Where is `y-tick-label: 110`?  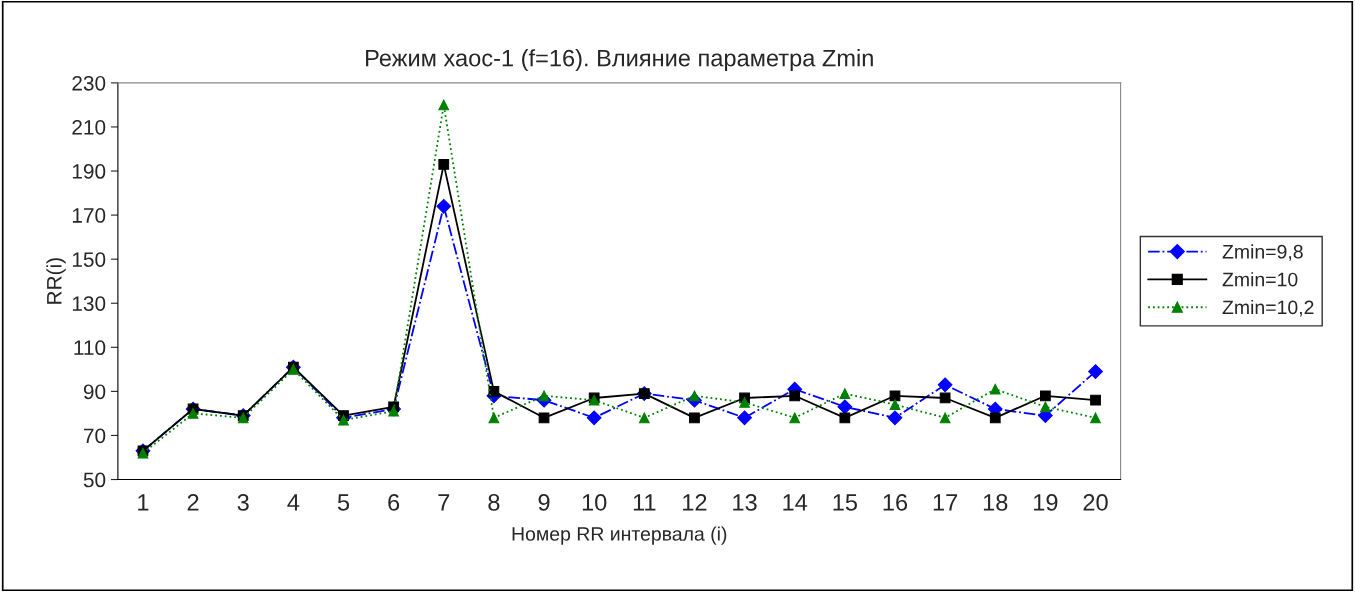 y-tick-label: 110 is located at coordinates (90, 348).